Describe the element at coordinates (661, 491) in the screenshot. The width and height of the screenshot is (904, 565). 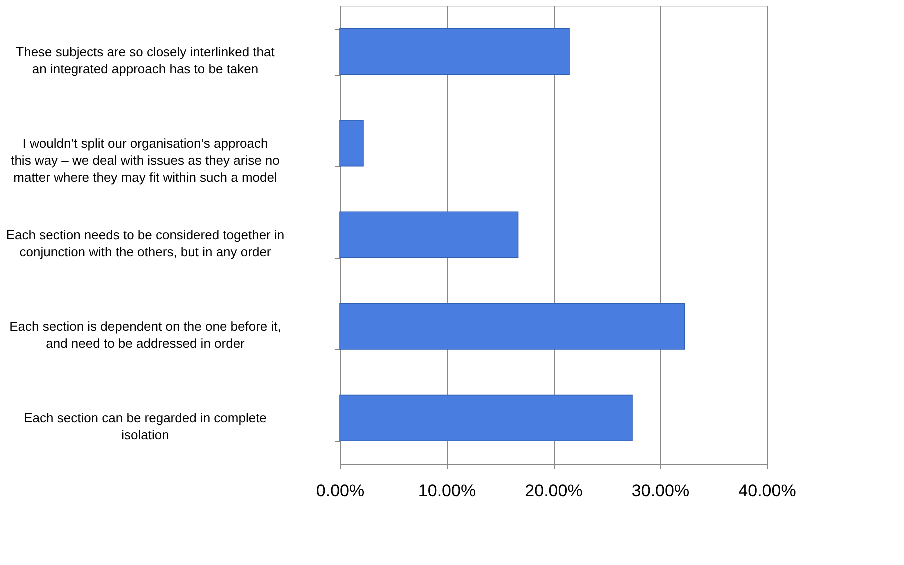
I see `x-tick-label: 30.00%` at that location.